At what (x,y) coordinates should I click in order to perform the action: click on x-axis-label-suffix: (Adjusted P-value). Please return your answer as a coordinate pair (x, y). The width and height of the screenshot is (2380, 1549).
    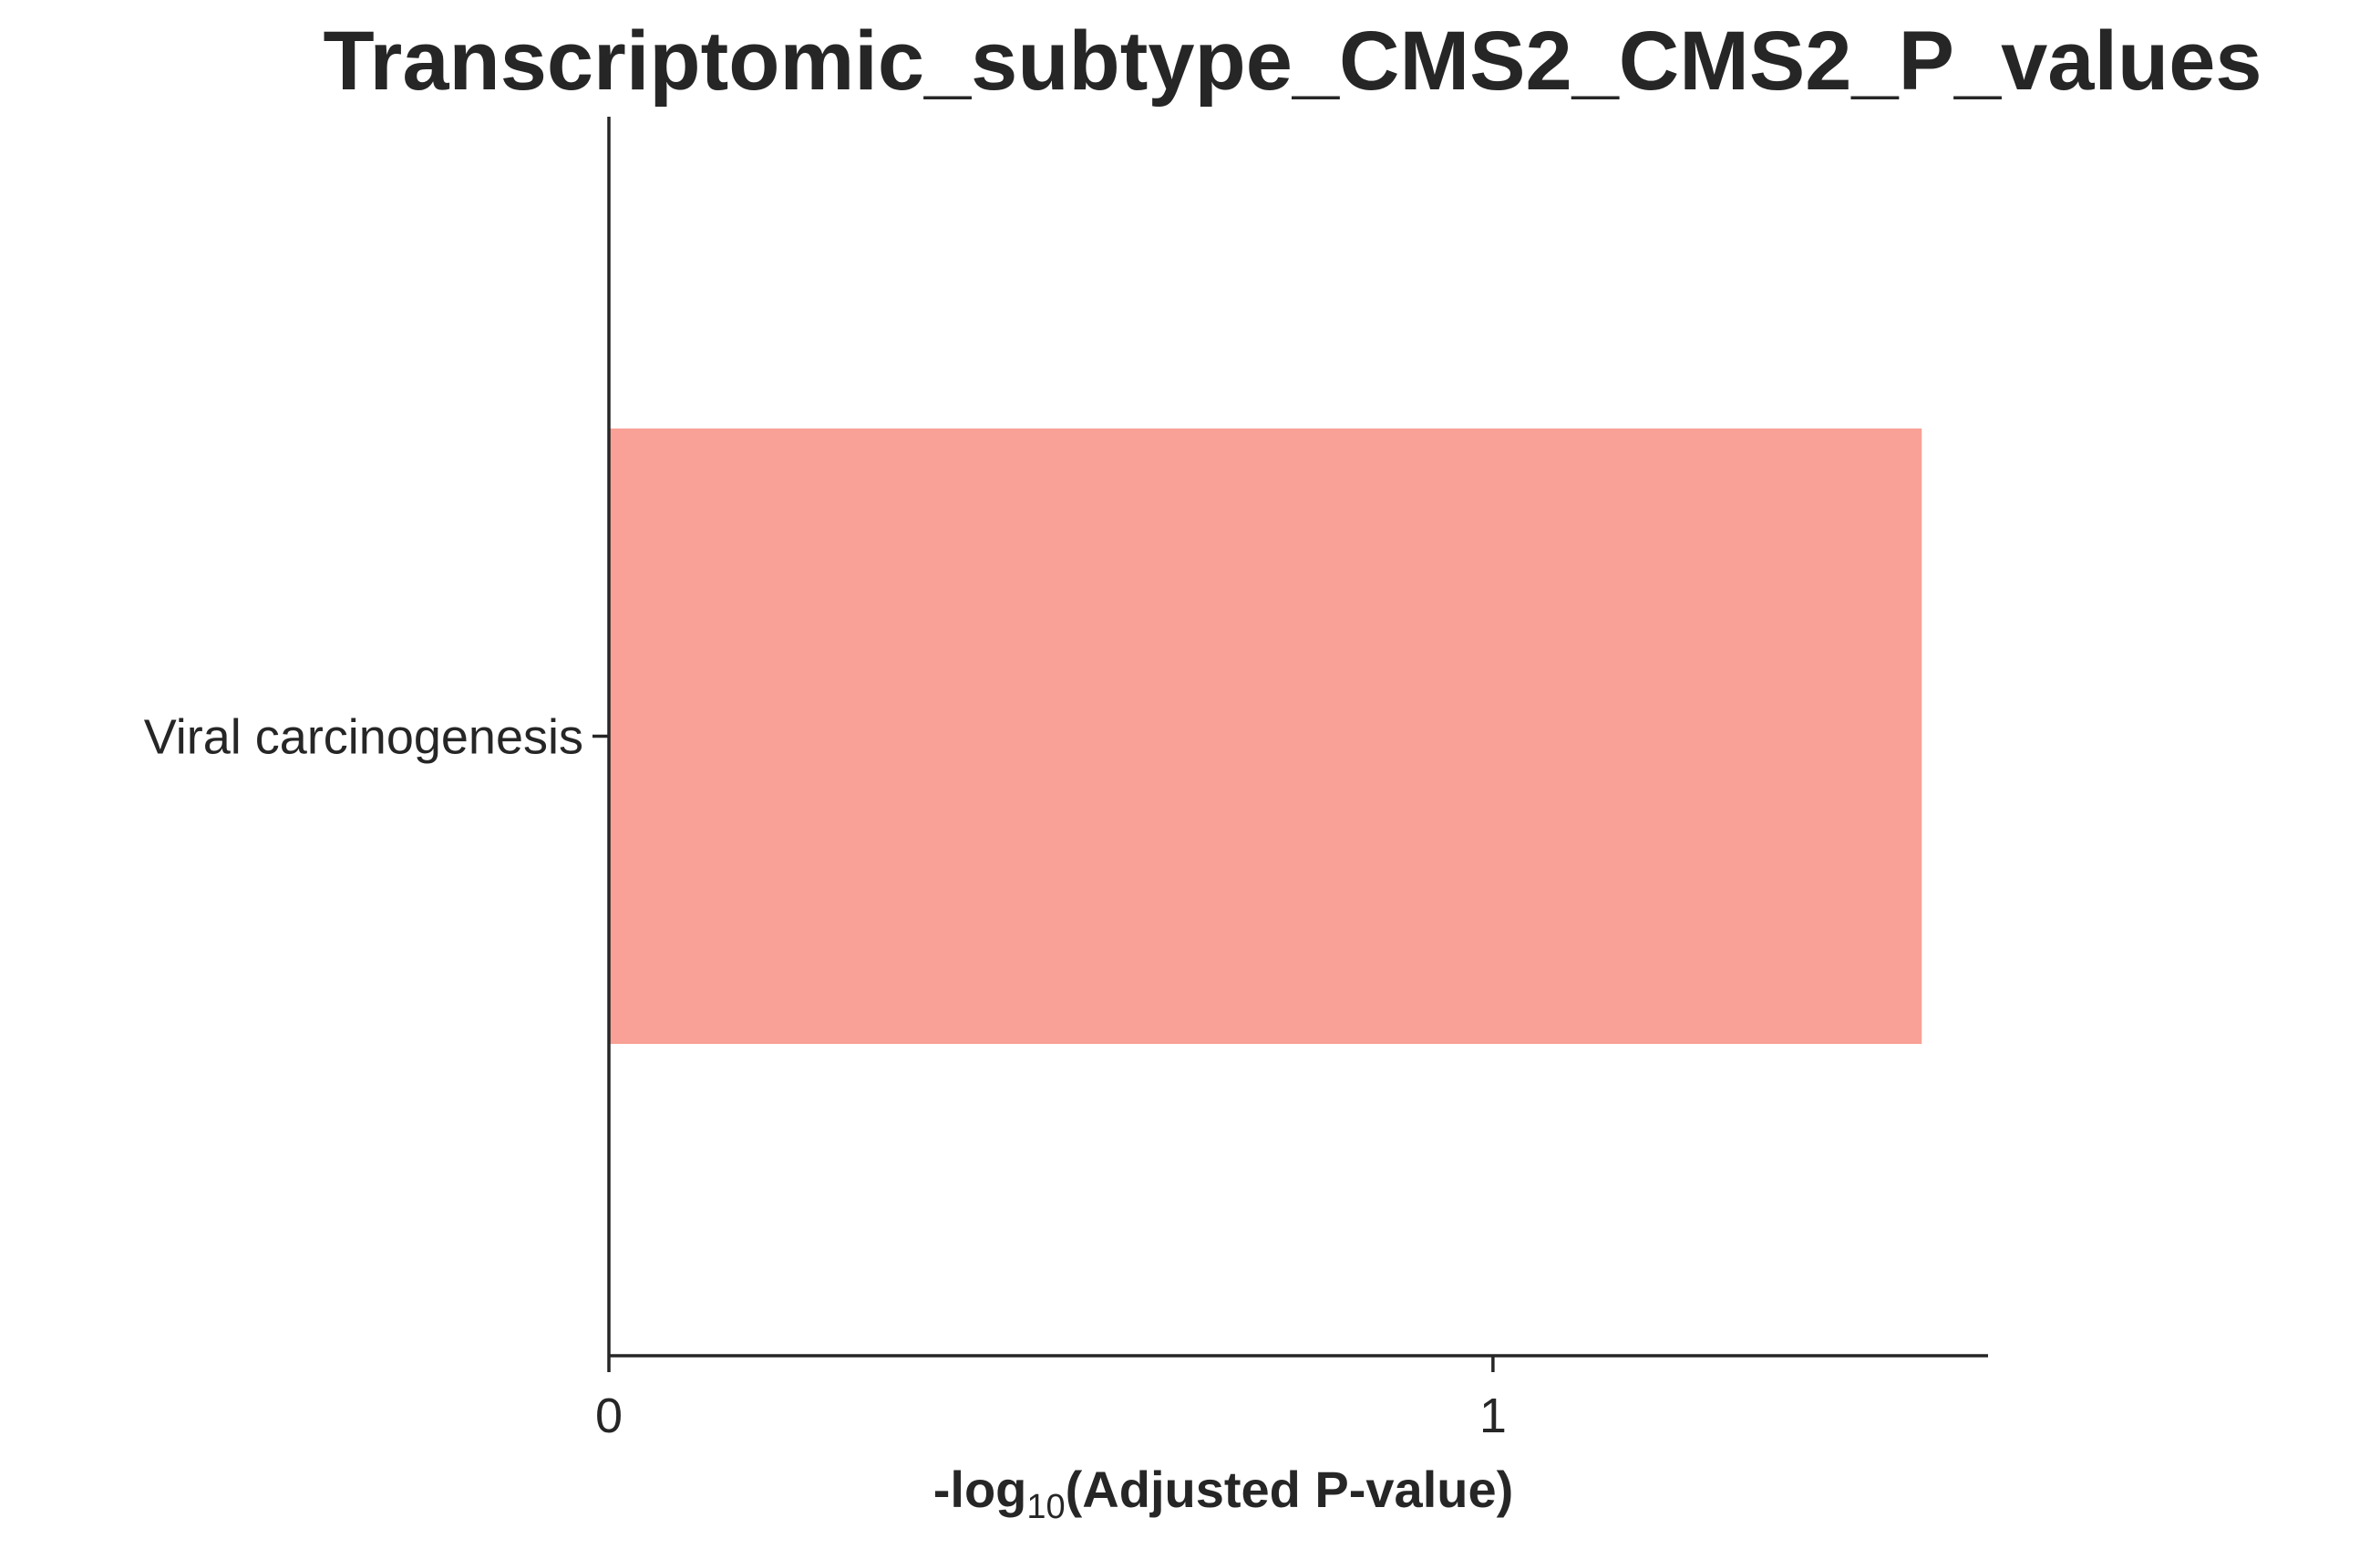
    Looking at the image, I should click on (1290, 1489).